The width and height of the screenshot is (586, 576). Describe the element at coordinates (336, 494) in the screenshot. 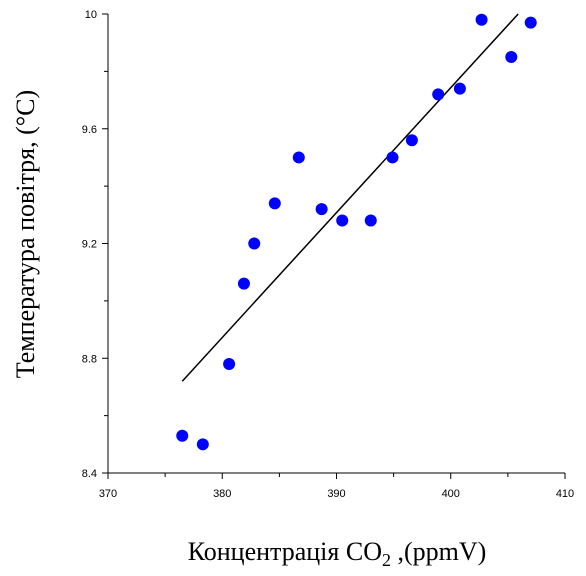

I see `x-tick-label: 390` at that location.